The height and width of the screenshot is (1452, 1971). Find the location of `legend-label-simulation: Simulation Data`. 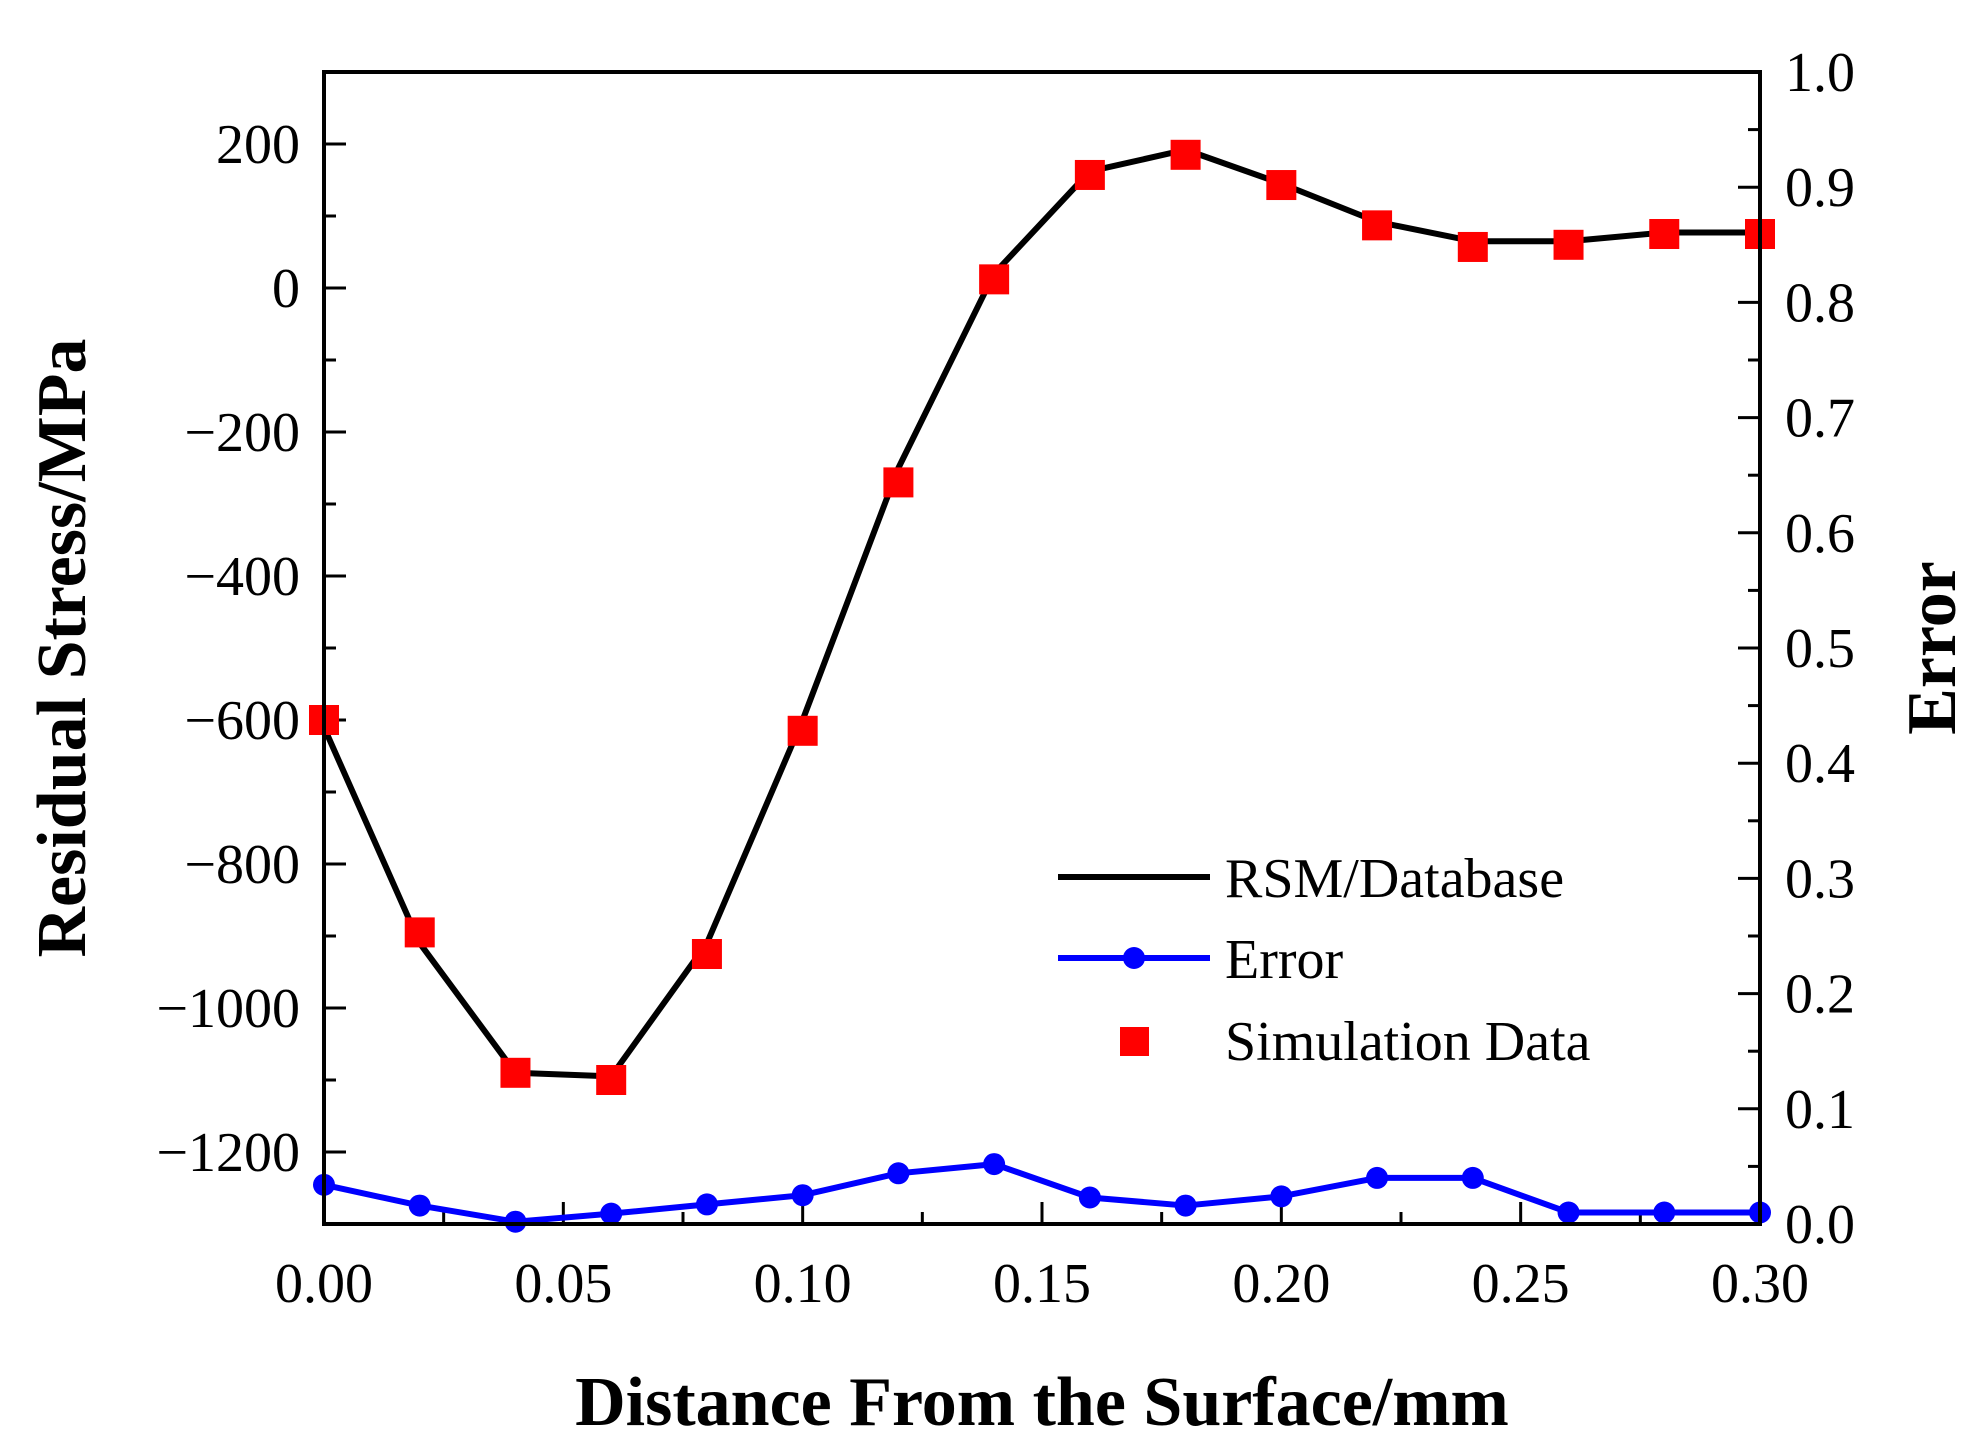

legend-label-simulation: Simulation Data is located at coordinates (1408, 1042).